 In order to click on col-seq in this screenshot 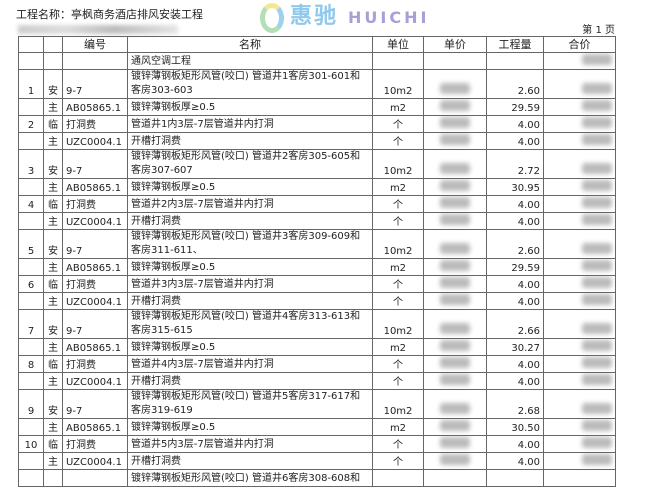, I will do `click(31, 44)`.